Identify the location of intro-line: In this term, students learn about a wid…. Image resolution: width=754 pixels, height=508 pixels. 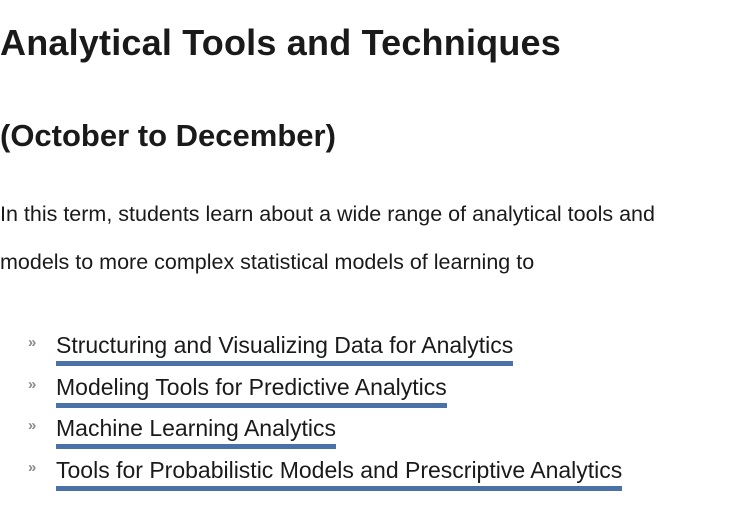
(327, 214).